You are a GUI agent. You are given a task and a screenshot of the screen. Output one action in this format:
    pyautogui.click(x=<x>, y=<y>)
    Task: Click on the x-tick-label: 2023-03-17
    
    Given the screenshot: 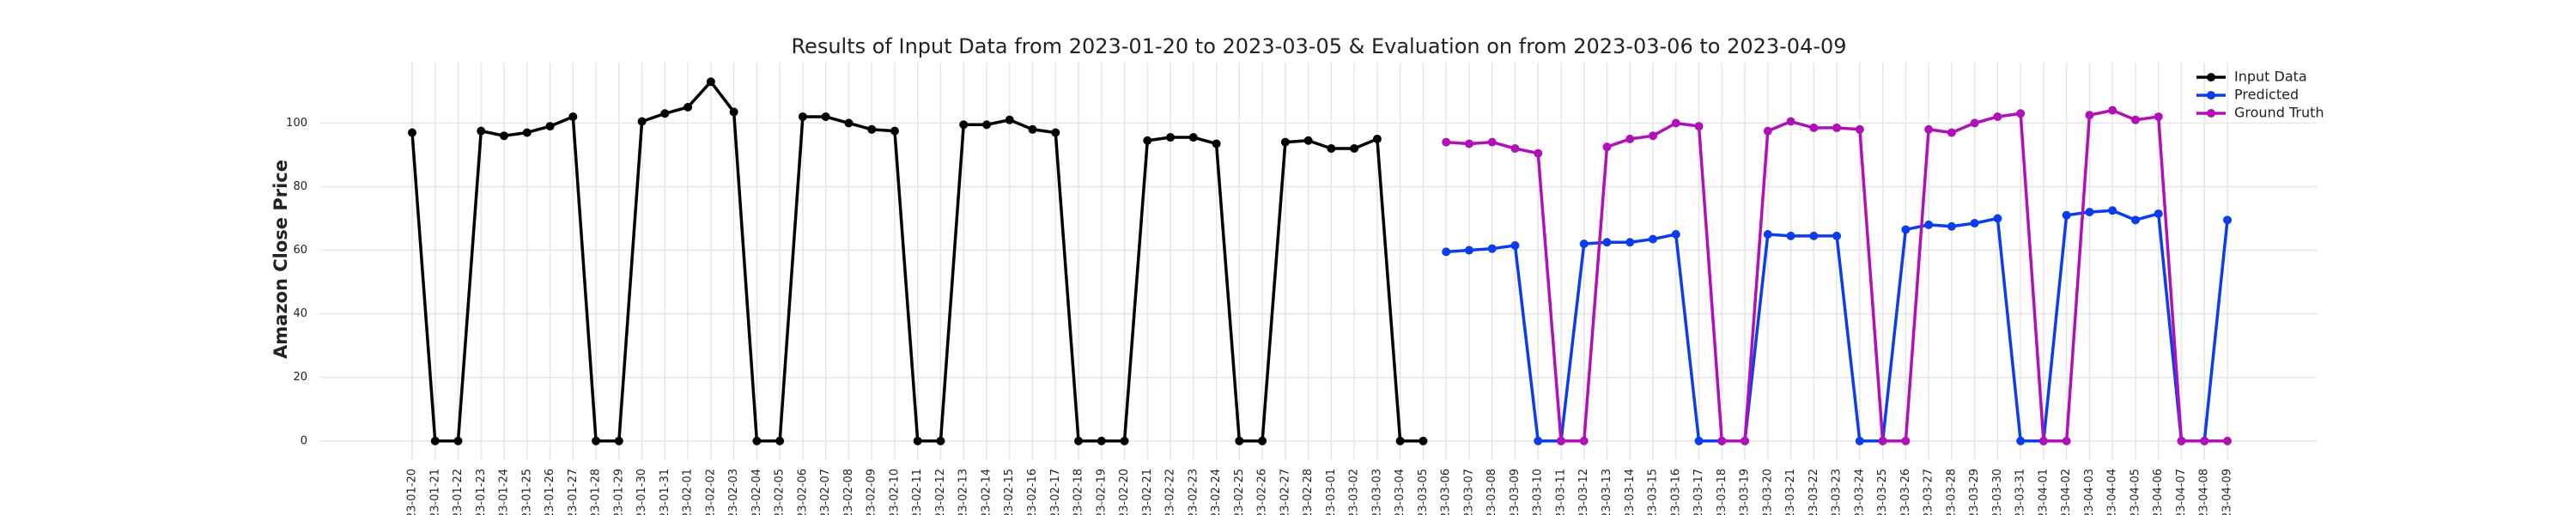 What is the action you would take?
    pyautogui.click(x=1698, y=492)
    